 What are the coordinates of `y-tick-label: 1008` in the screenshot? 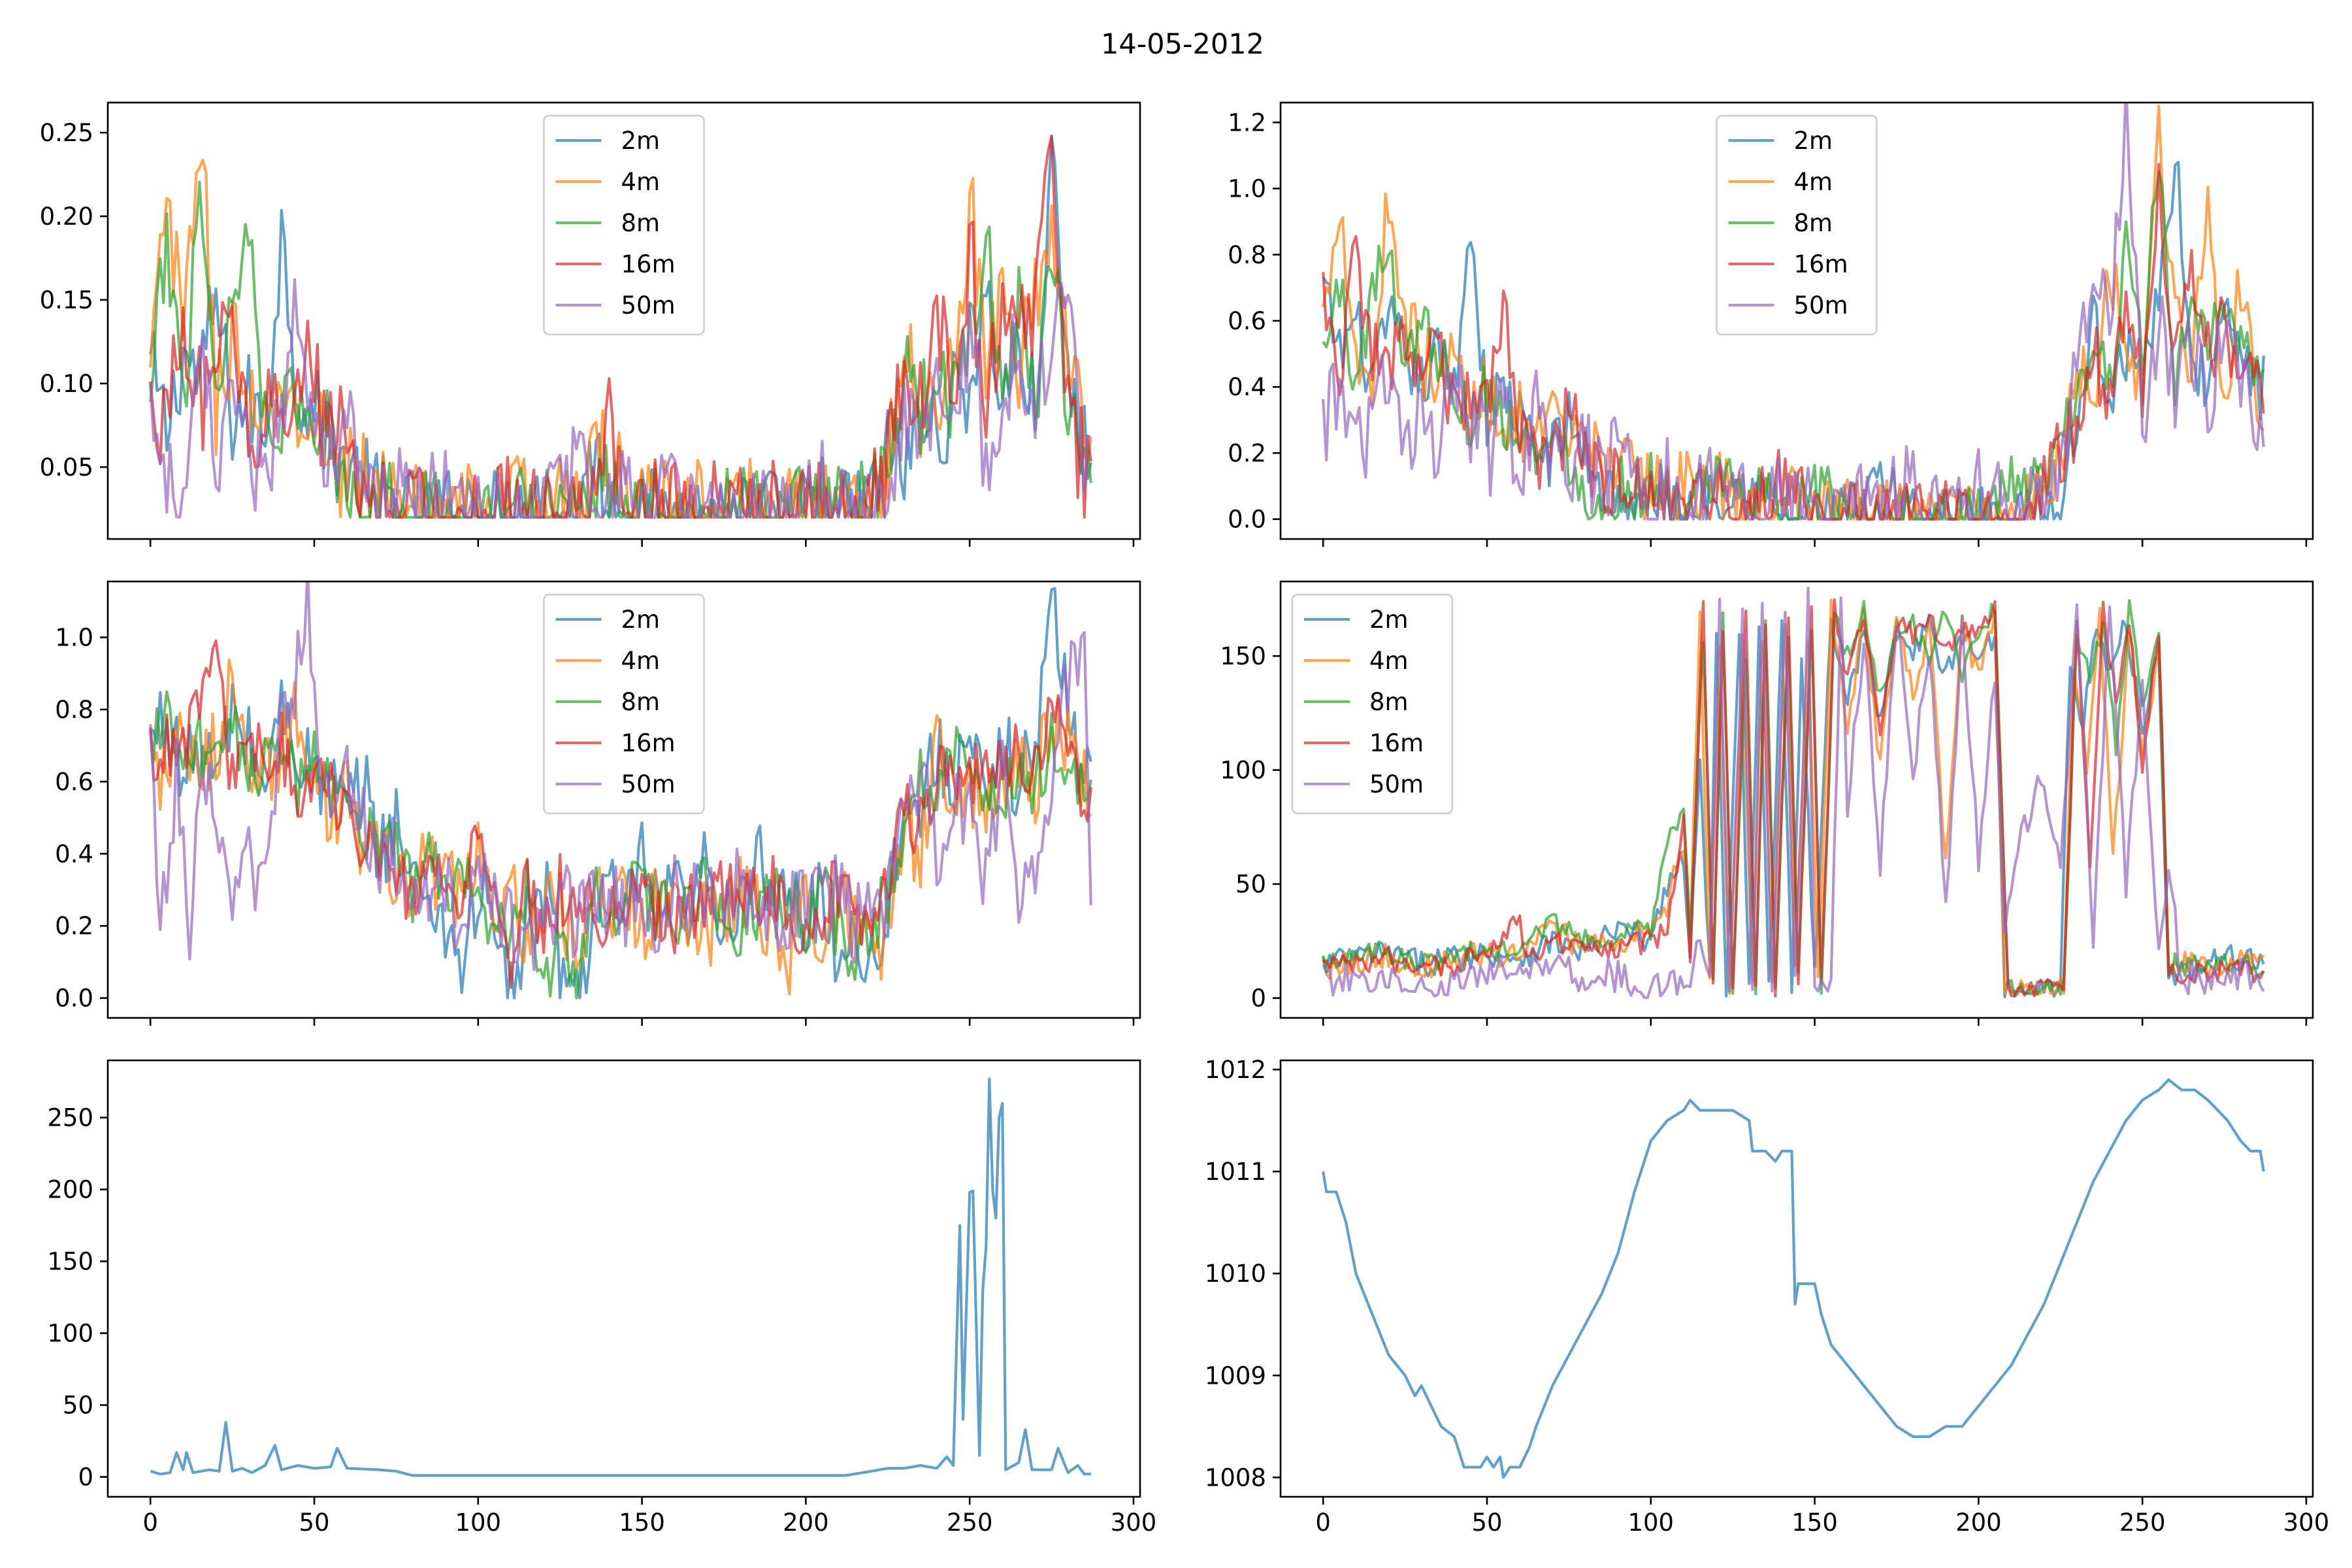 It's located at (1235, 1477).